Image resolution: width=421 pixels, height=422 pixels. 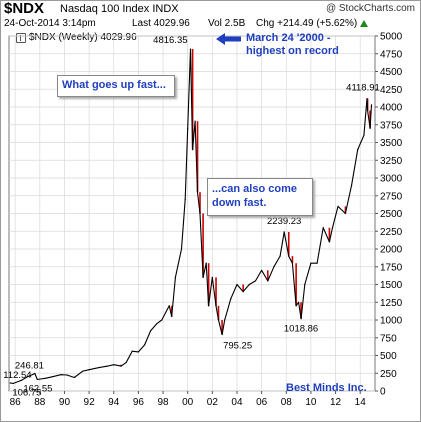 I want to click on x-tick-label: 14, so click(x=361, y=402).